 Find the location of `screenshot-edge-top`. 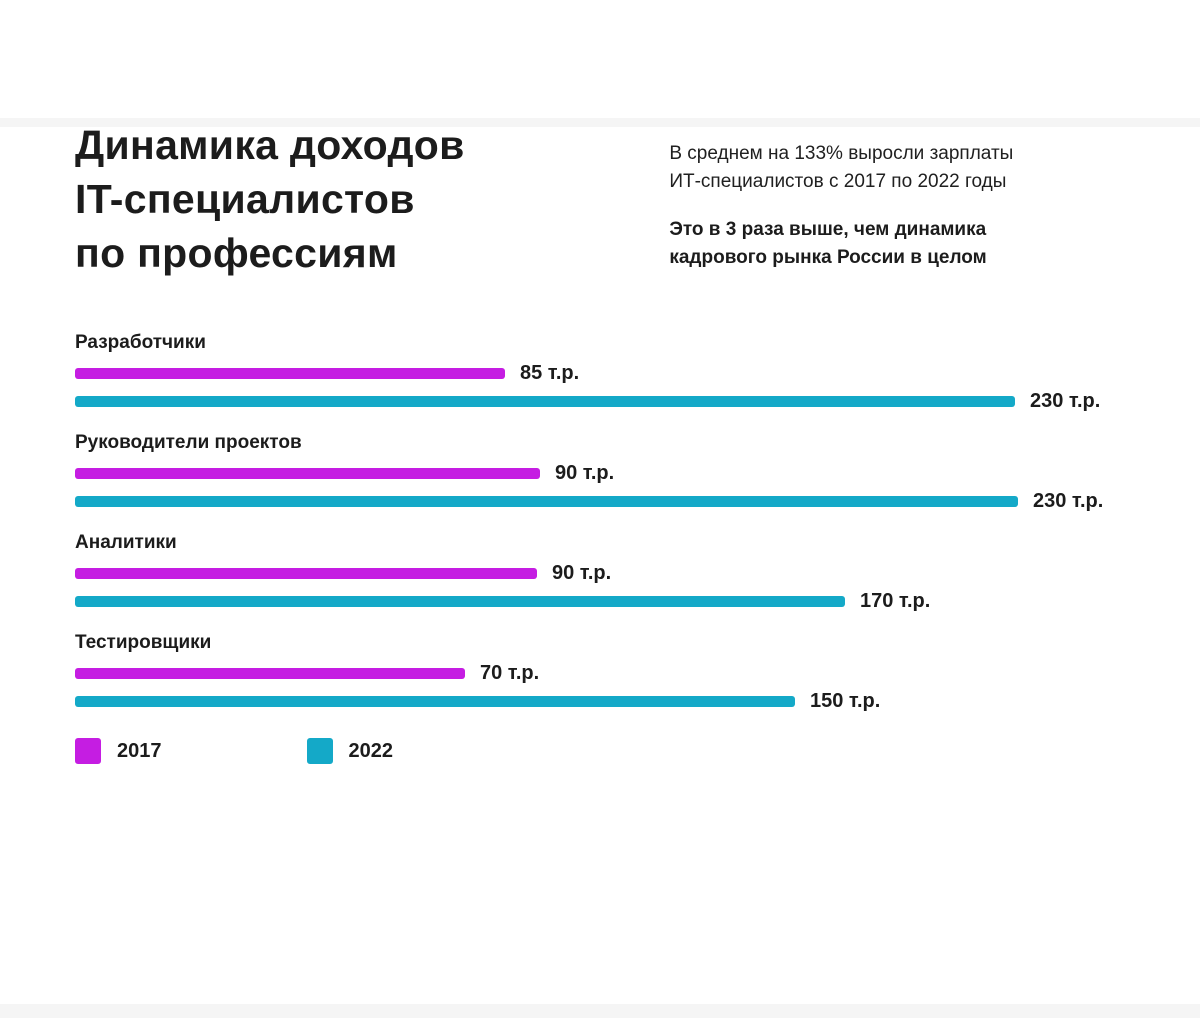

screenshot-edge-top is located at coordinates (600, 122).